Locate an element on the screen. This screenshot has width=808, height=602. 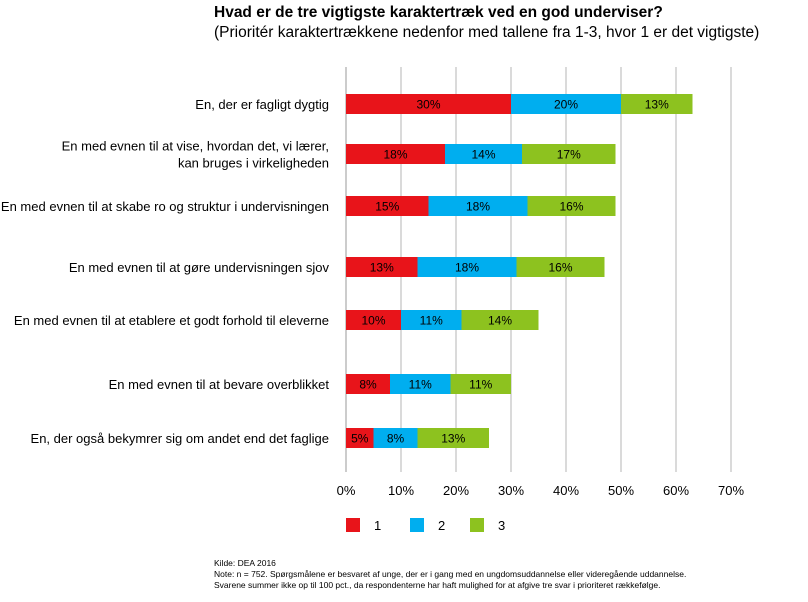
data-label: 17% is located at coordinates (569, 155).